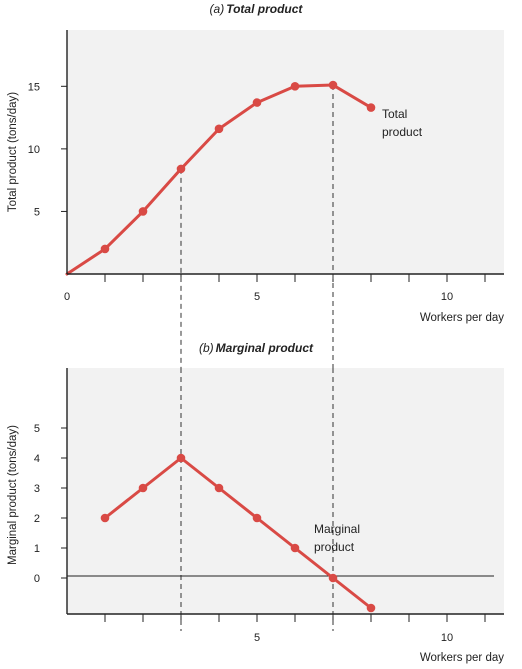 The image size is (522, 669). Describe the element at coordinates (37, 429) in the screenshot. I see `panel-b-y-tick-label: 5` at that location.